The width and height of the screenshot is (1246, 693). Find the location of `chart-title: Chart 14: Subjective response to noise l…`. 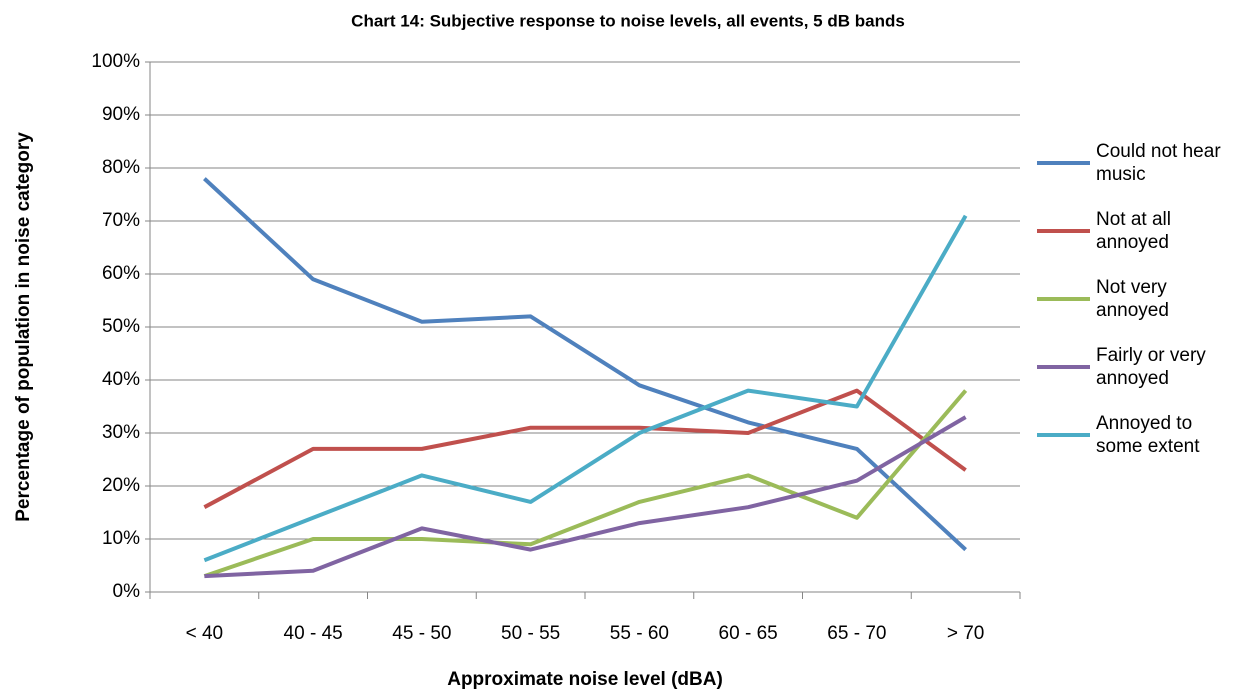

chart-title: Chart 14: Subjective response to noise l… is located at coordinates (628, 20).